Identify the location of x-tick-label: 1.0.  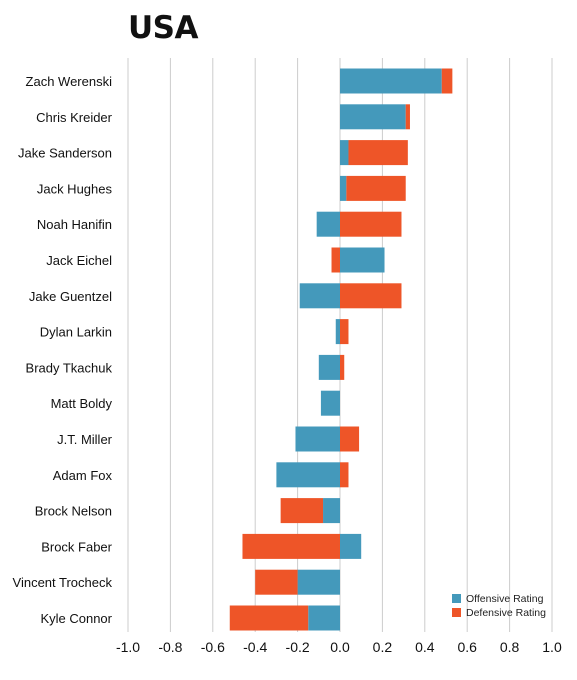
(552, 647).